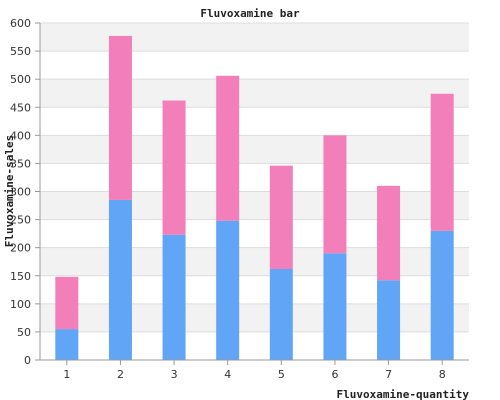 This screenshot has height=400, width=500. Describe the element at coordinates (20, 23) in the screenshot. I see `y-tick-label: 600` at that location.